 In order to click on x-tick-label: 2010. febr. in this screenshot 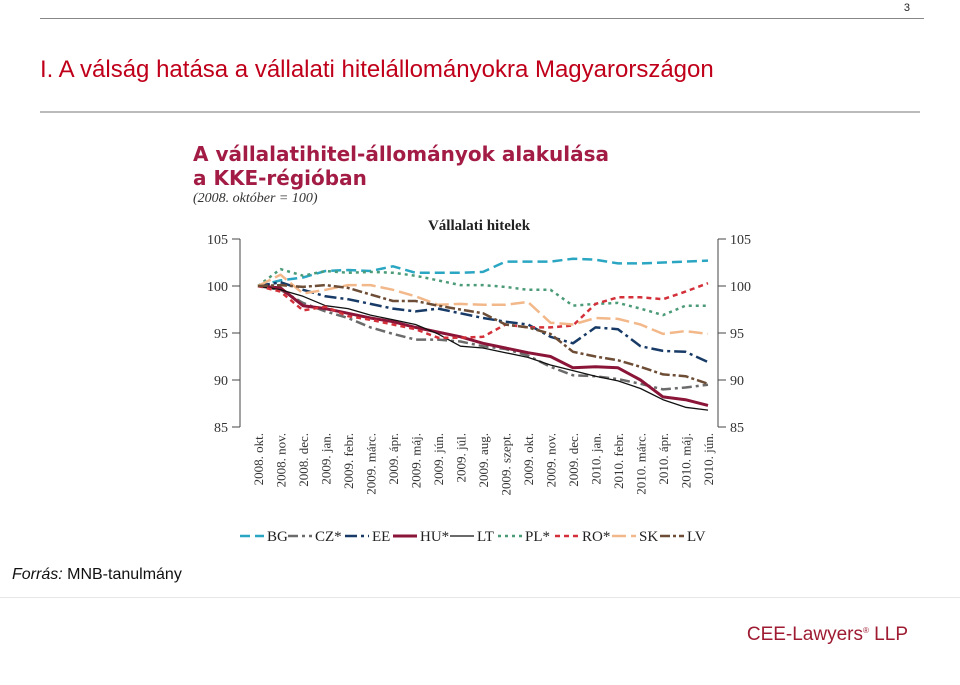, I will do `click(618, 461)`.